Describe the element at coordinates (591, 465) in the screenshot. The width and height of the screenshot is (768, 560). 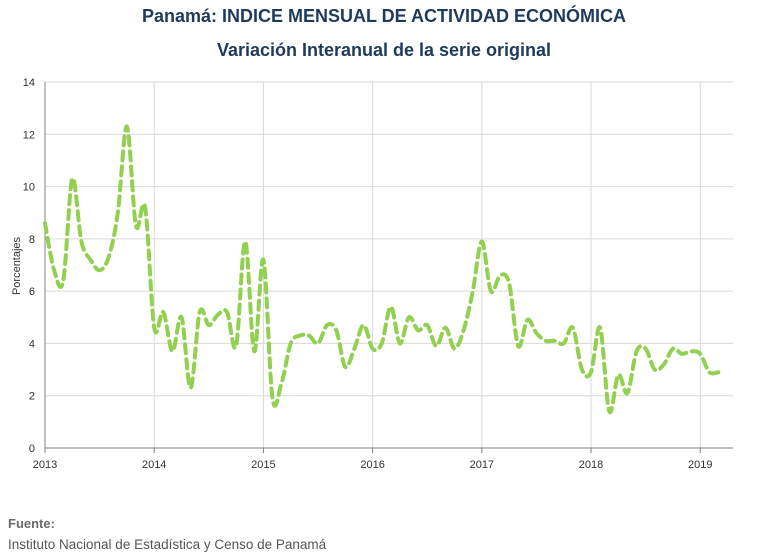
I see `x-tick-label: 2018` at that location.